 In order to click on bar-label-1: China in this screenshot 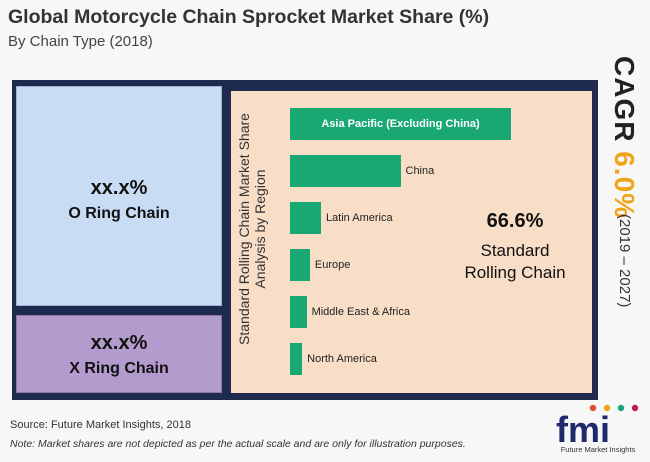, I will do `click(420, 171)`.